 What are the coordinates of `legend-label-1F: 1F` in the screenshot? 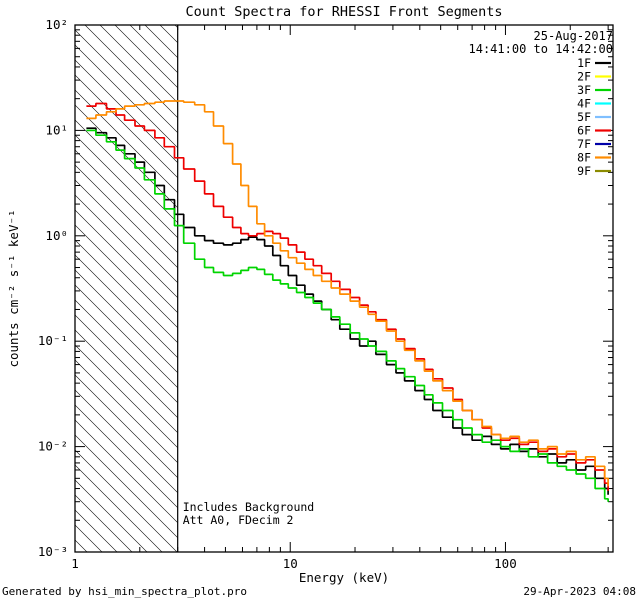 It's located at (584, 63).